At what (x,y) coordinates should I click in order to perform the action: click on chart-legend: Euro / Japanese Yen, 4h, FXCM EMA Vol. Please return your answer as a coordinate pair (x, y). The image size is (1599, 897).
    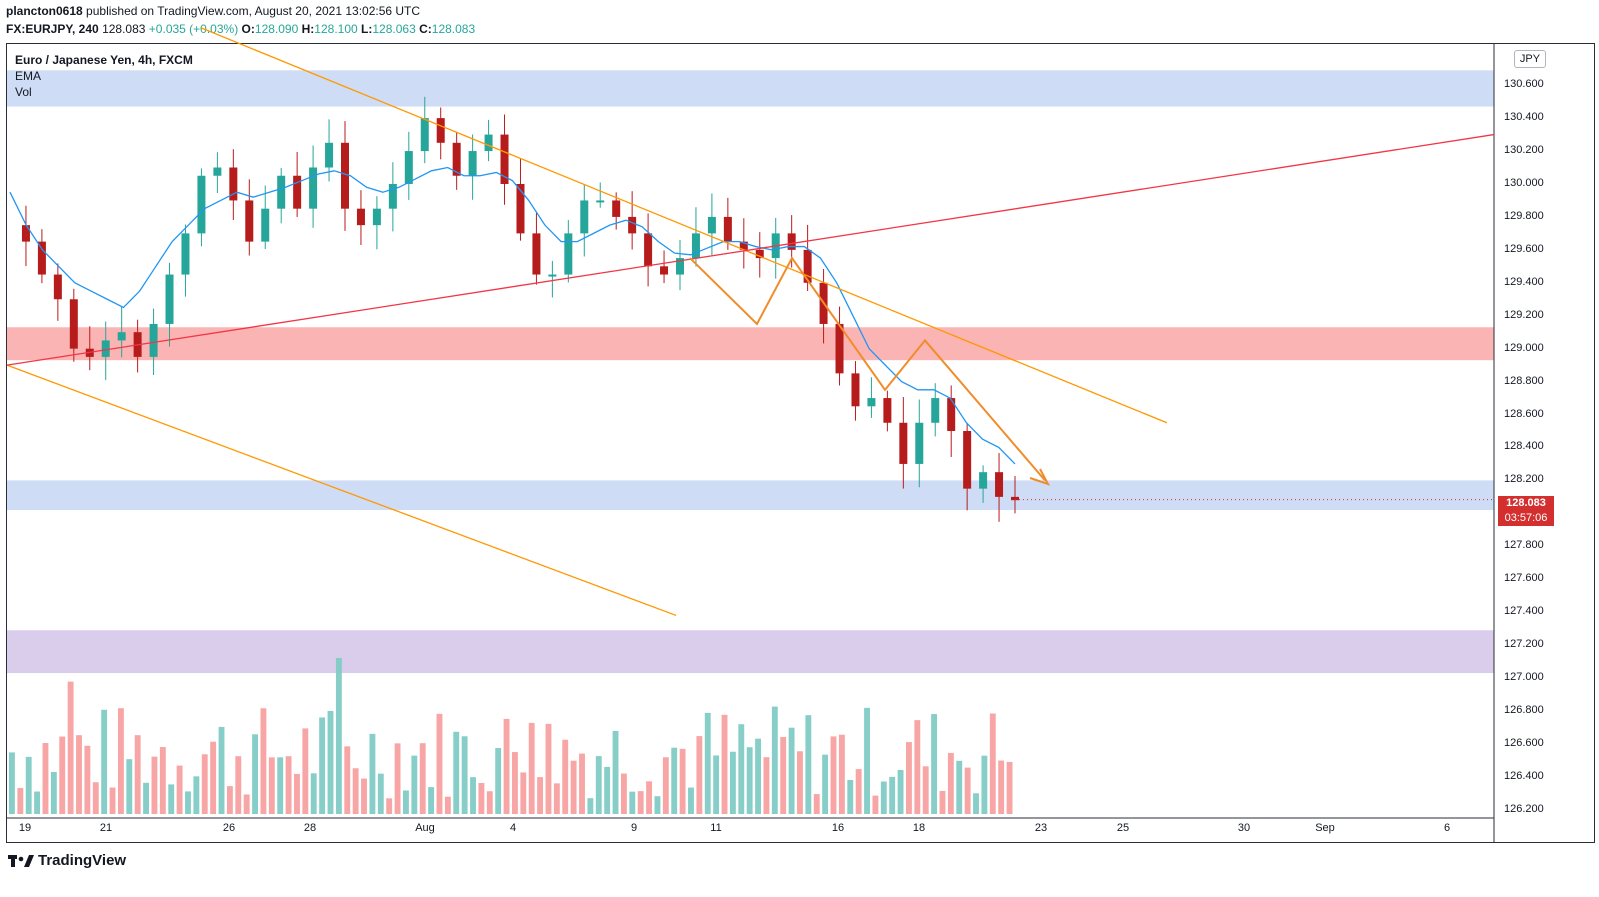
    Looking at the image, I should click on (104, 76).